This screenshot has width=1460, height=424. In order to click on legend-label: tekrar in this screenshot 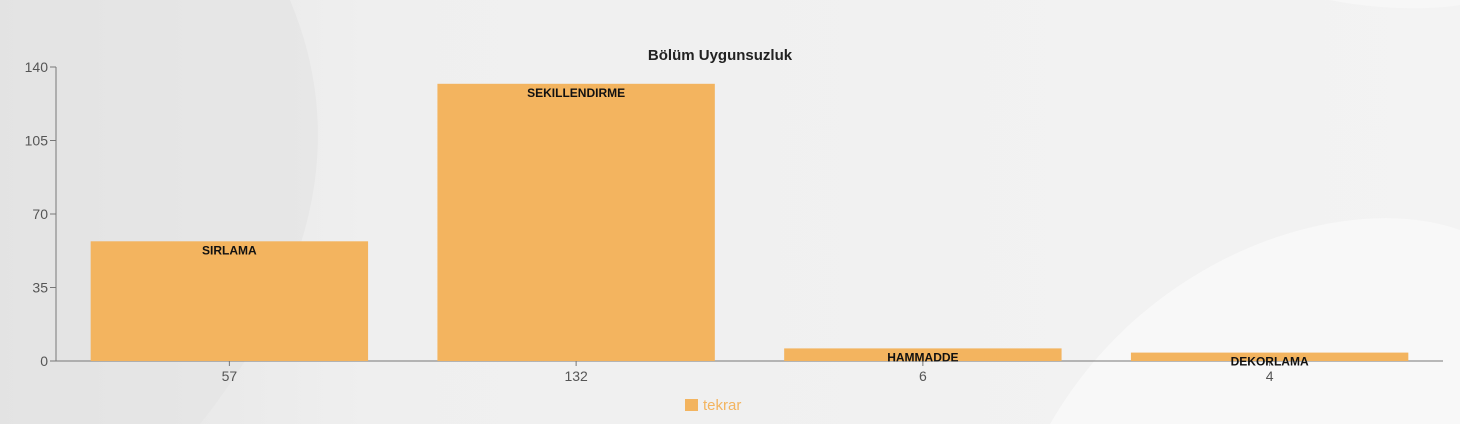, I will do `click(722, 405)`.